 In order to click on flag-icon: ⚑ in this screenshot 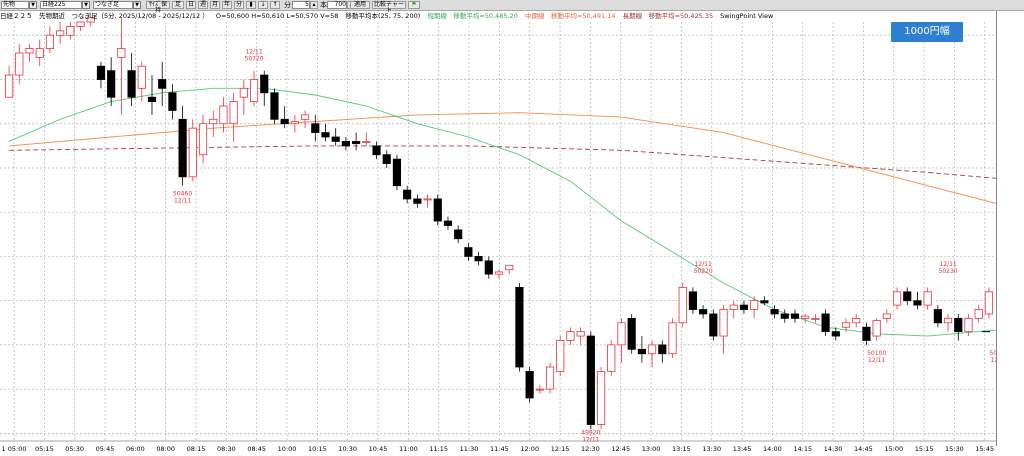, I will do `click(414, 5)`.